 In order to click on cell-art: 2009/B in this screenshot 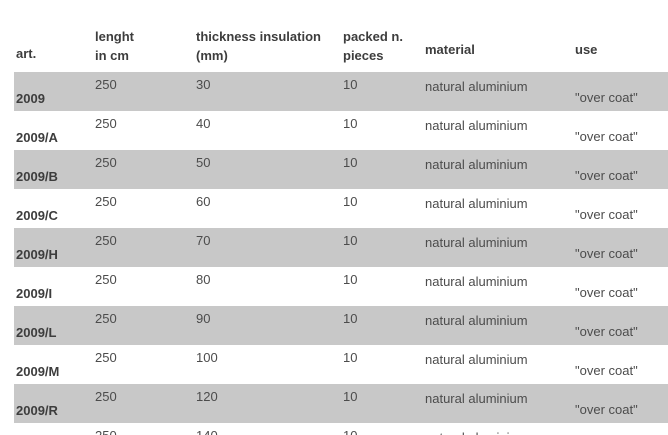, I will do `click(54, 169)`.